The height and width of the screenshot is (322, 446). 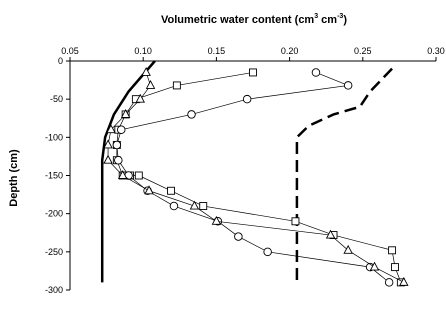 I want to click on y-ticks: 0 -50 -100 -150 -200 -250 -300, so click(x=57, y=175).